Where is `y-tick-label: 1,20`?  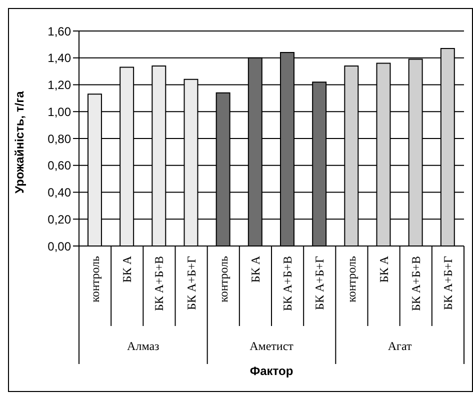 y-tick-label: 1,20 is located at coordinates (60, 85).